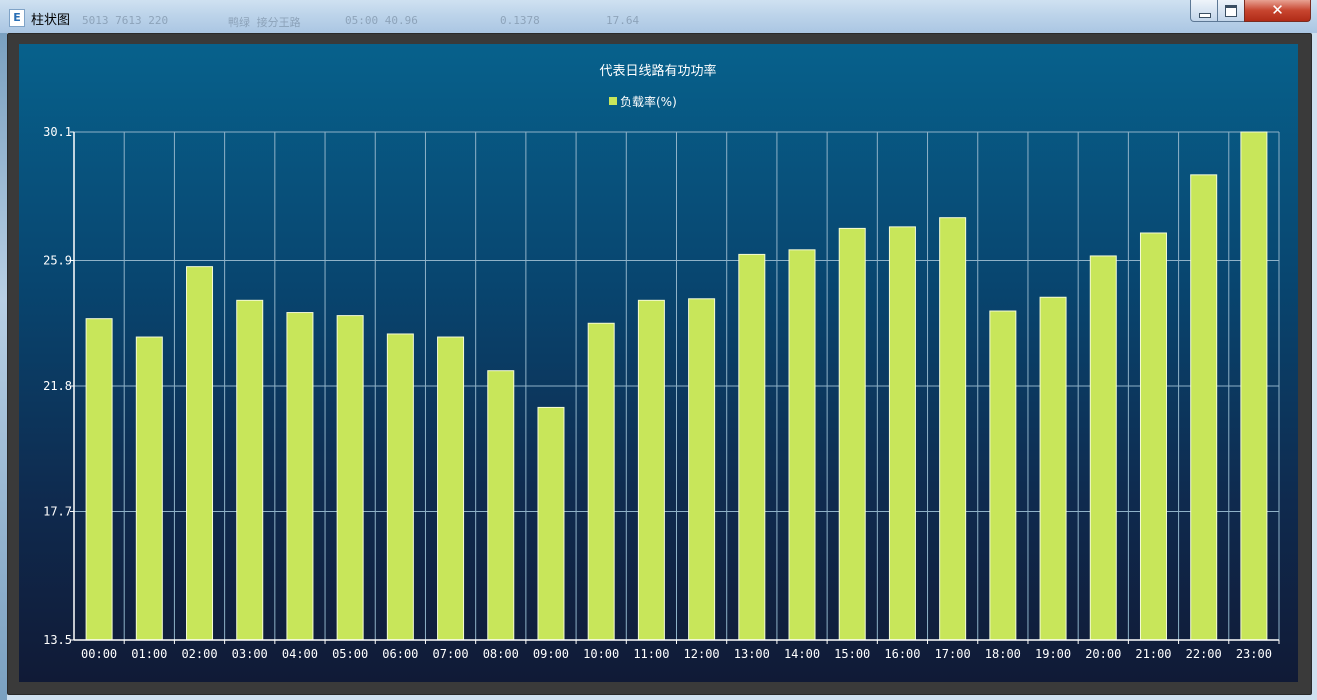 This screenshot has height=700, width=1317. I want to click on close-icon: ✕, so click(1277, 10).